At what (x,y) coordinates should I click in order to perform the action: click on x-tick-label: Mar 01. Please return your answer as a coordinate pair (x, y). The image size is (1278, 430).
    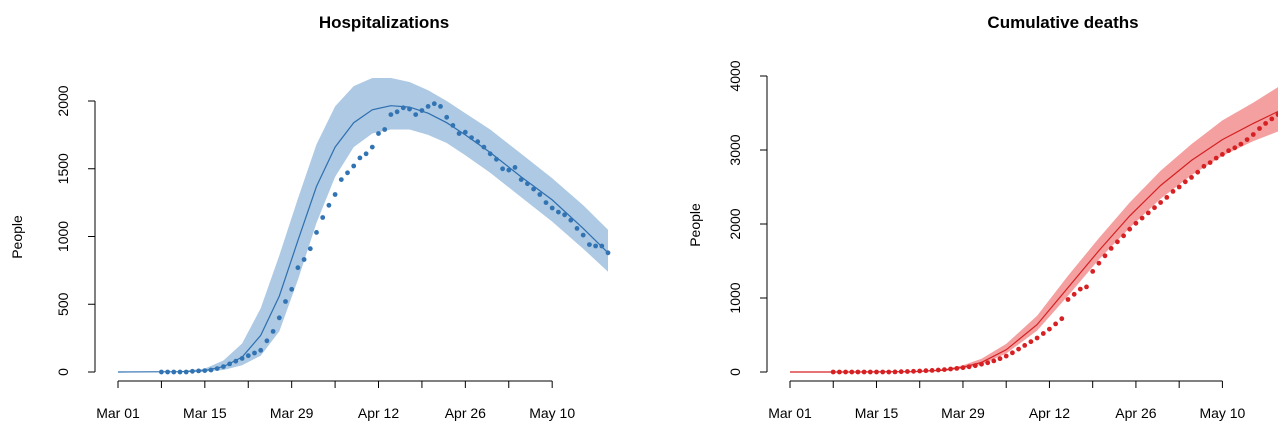
    Looking at the image, I should click on (790, 413).